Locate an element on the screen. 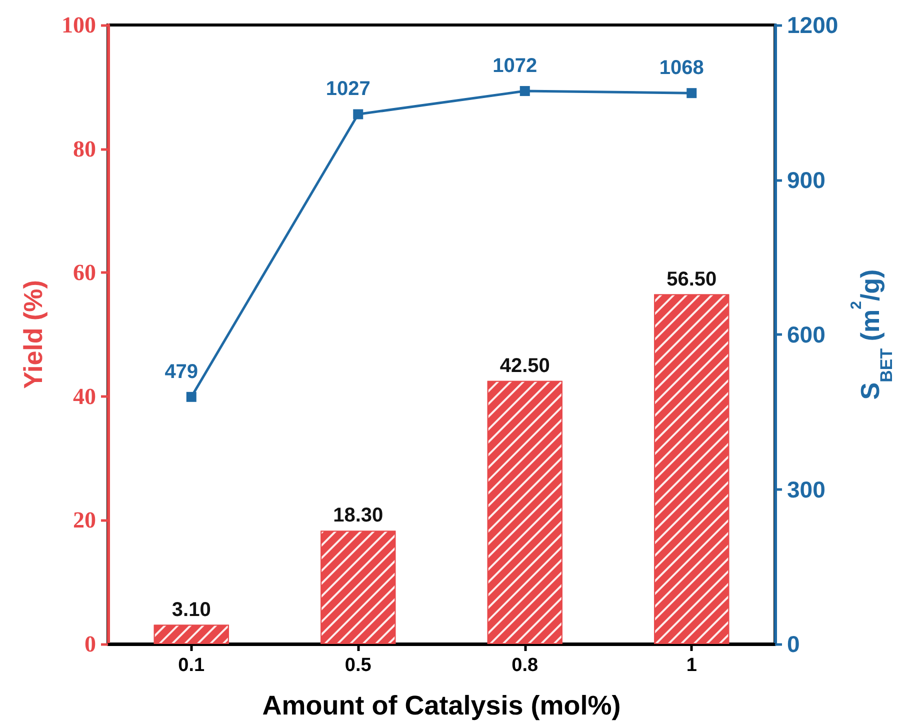 This screenshot has height=724, width=909. y-tick-label: 80 is located at coordinates (84, 149).